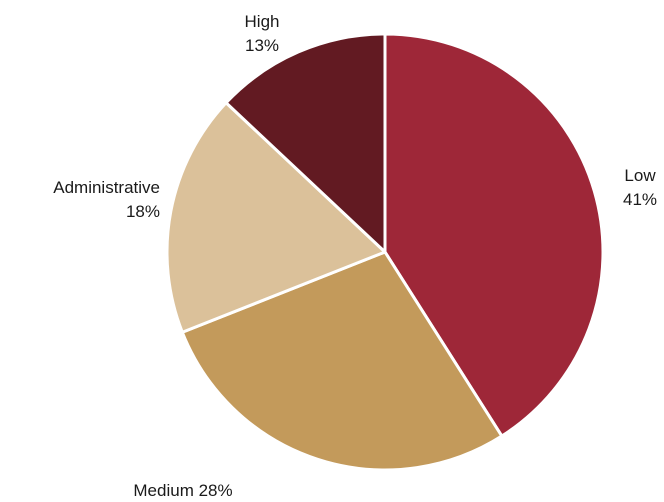  What do you see at coordinates (262, 33) in the screenshot?
I see `slice-label-high: High 13%` at bounding box center [262, 33].